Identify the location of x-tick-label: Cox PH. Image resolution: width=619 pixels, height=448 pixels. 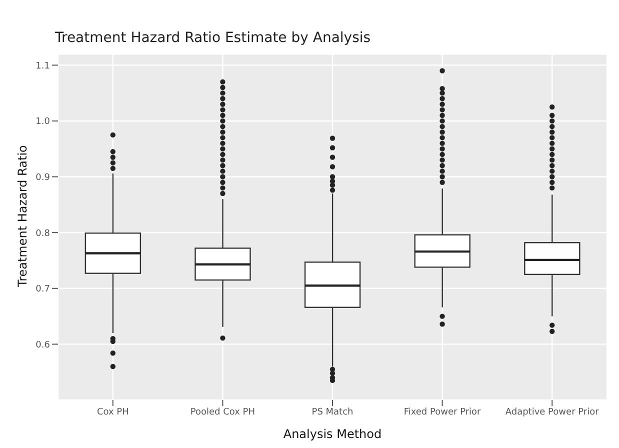
(112, 412).